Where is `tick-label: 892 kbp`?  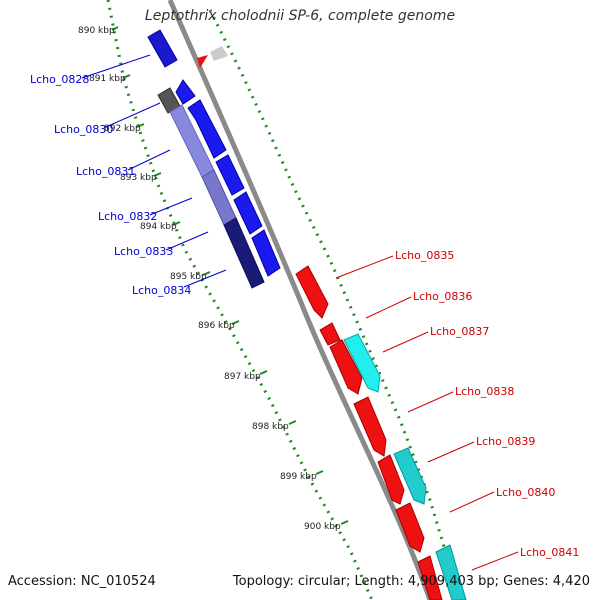 tick-label: 892 kbp is located at coordinates (122, 129).